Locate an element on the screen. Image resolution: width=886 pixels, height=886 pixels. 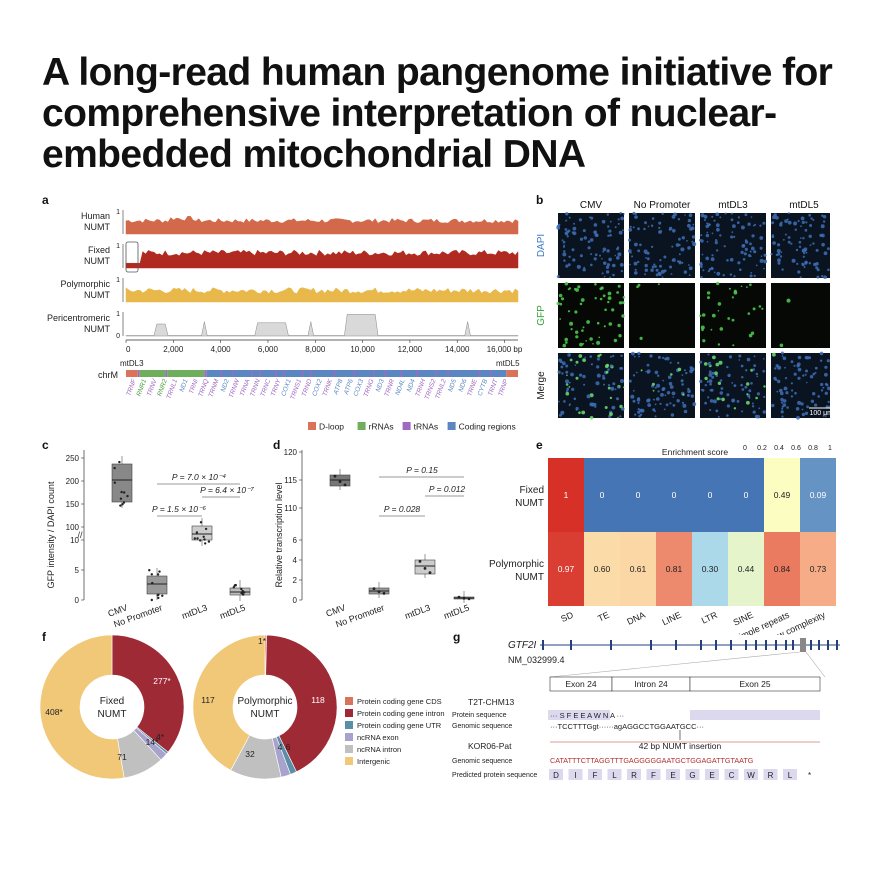
slice-label: 4 is located at coordinates (280, 747).